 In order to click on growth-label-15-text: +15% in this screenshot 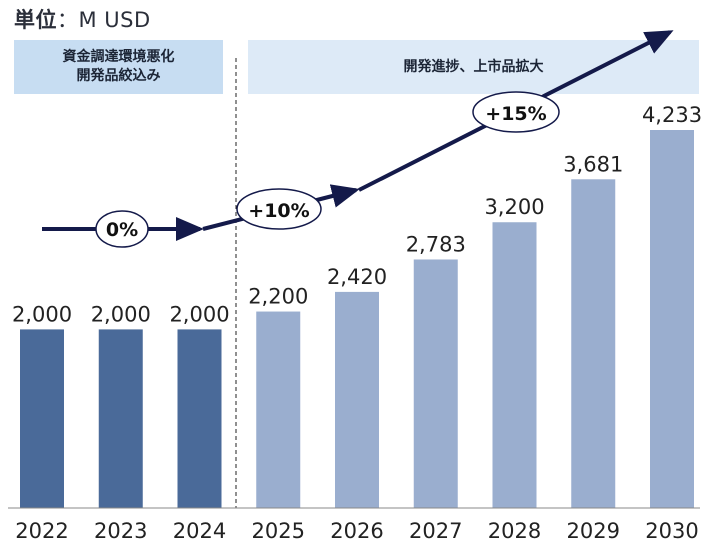, I will do `click(515, 114)`.